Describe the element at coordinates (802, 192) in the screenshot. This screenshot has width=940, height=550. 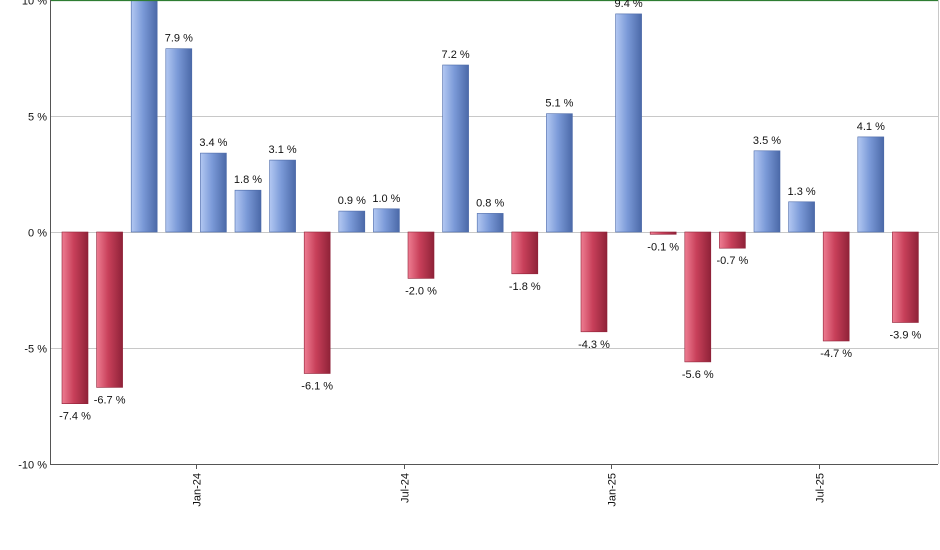
I see `data-label: 1.3 %` at that location.